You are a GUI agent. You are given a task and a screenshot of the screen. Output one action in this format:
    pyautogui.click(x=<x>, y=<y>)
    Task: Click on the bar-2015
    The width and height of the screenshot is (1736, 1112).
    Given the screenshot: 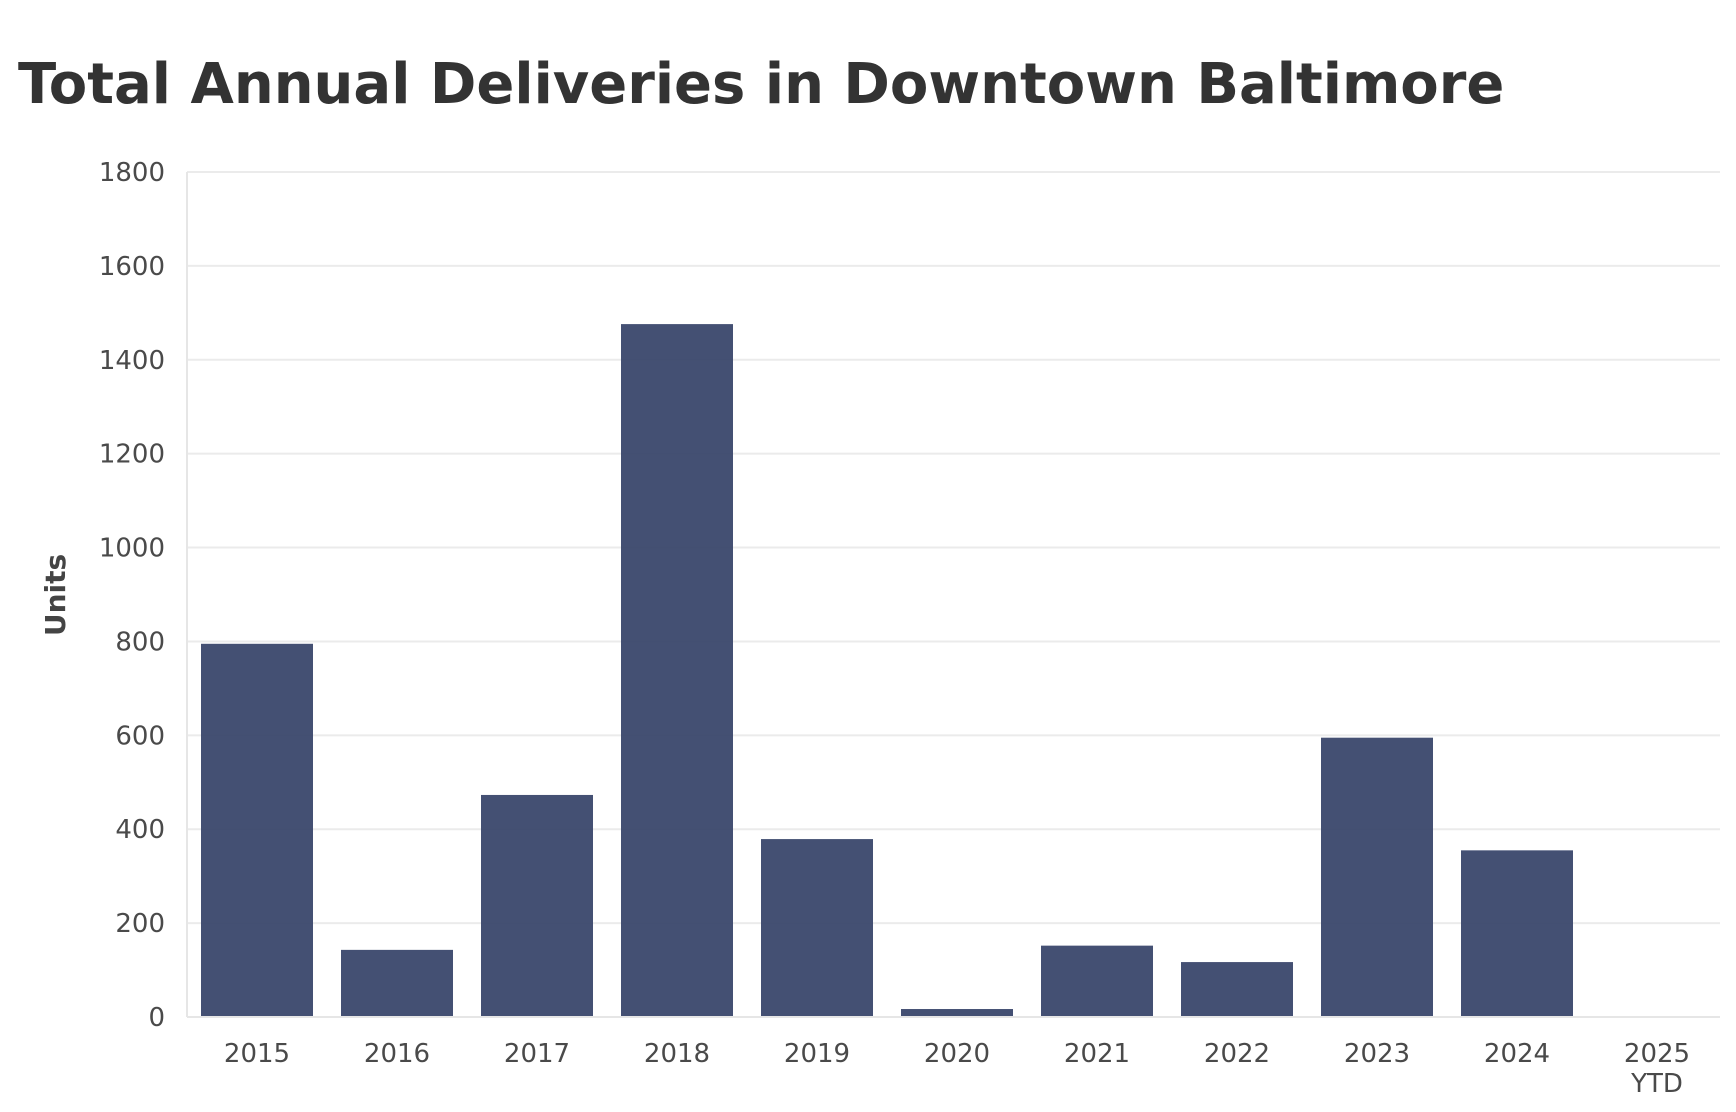 What is the action you would take?
    pyautogui.click(x=257, y=830)
    